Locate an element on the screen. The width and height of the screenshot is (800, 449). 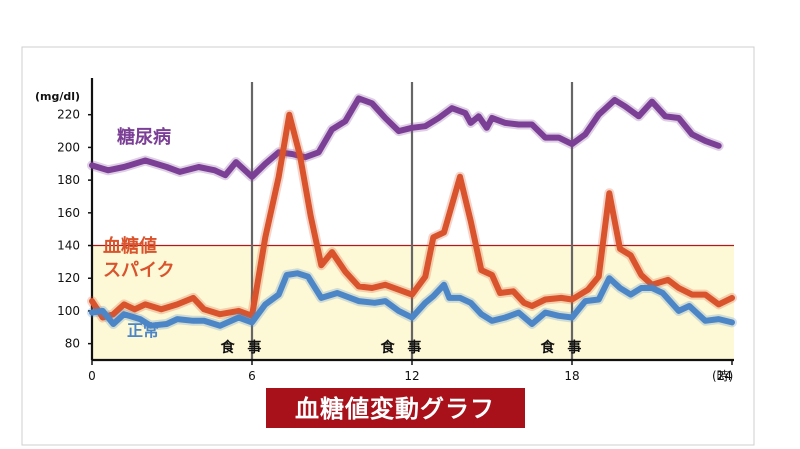
y-tick-label-200: 200 is located at coordinates (68, 147).